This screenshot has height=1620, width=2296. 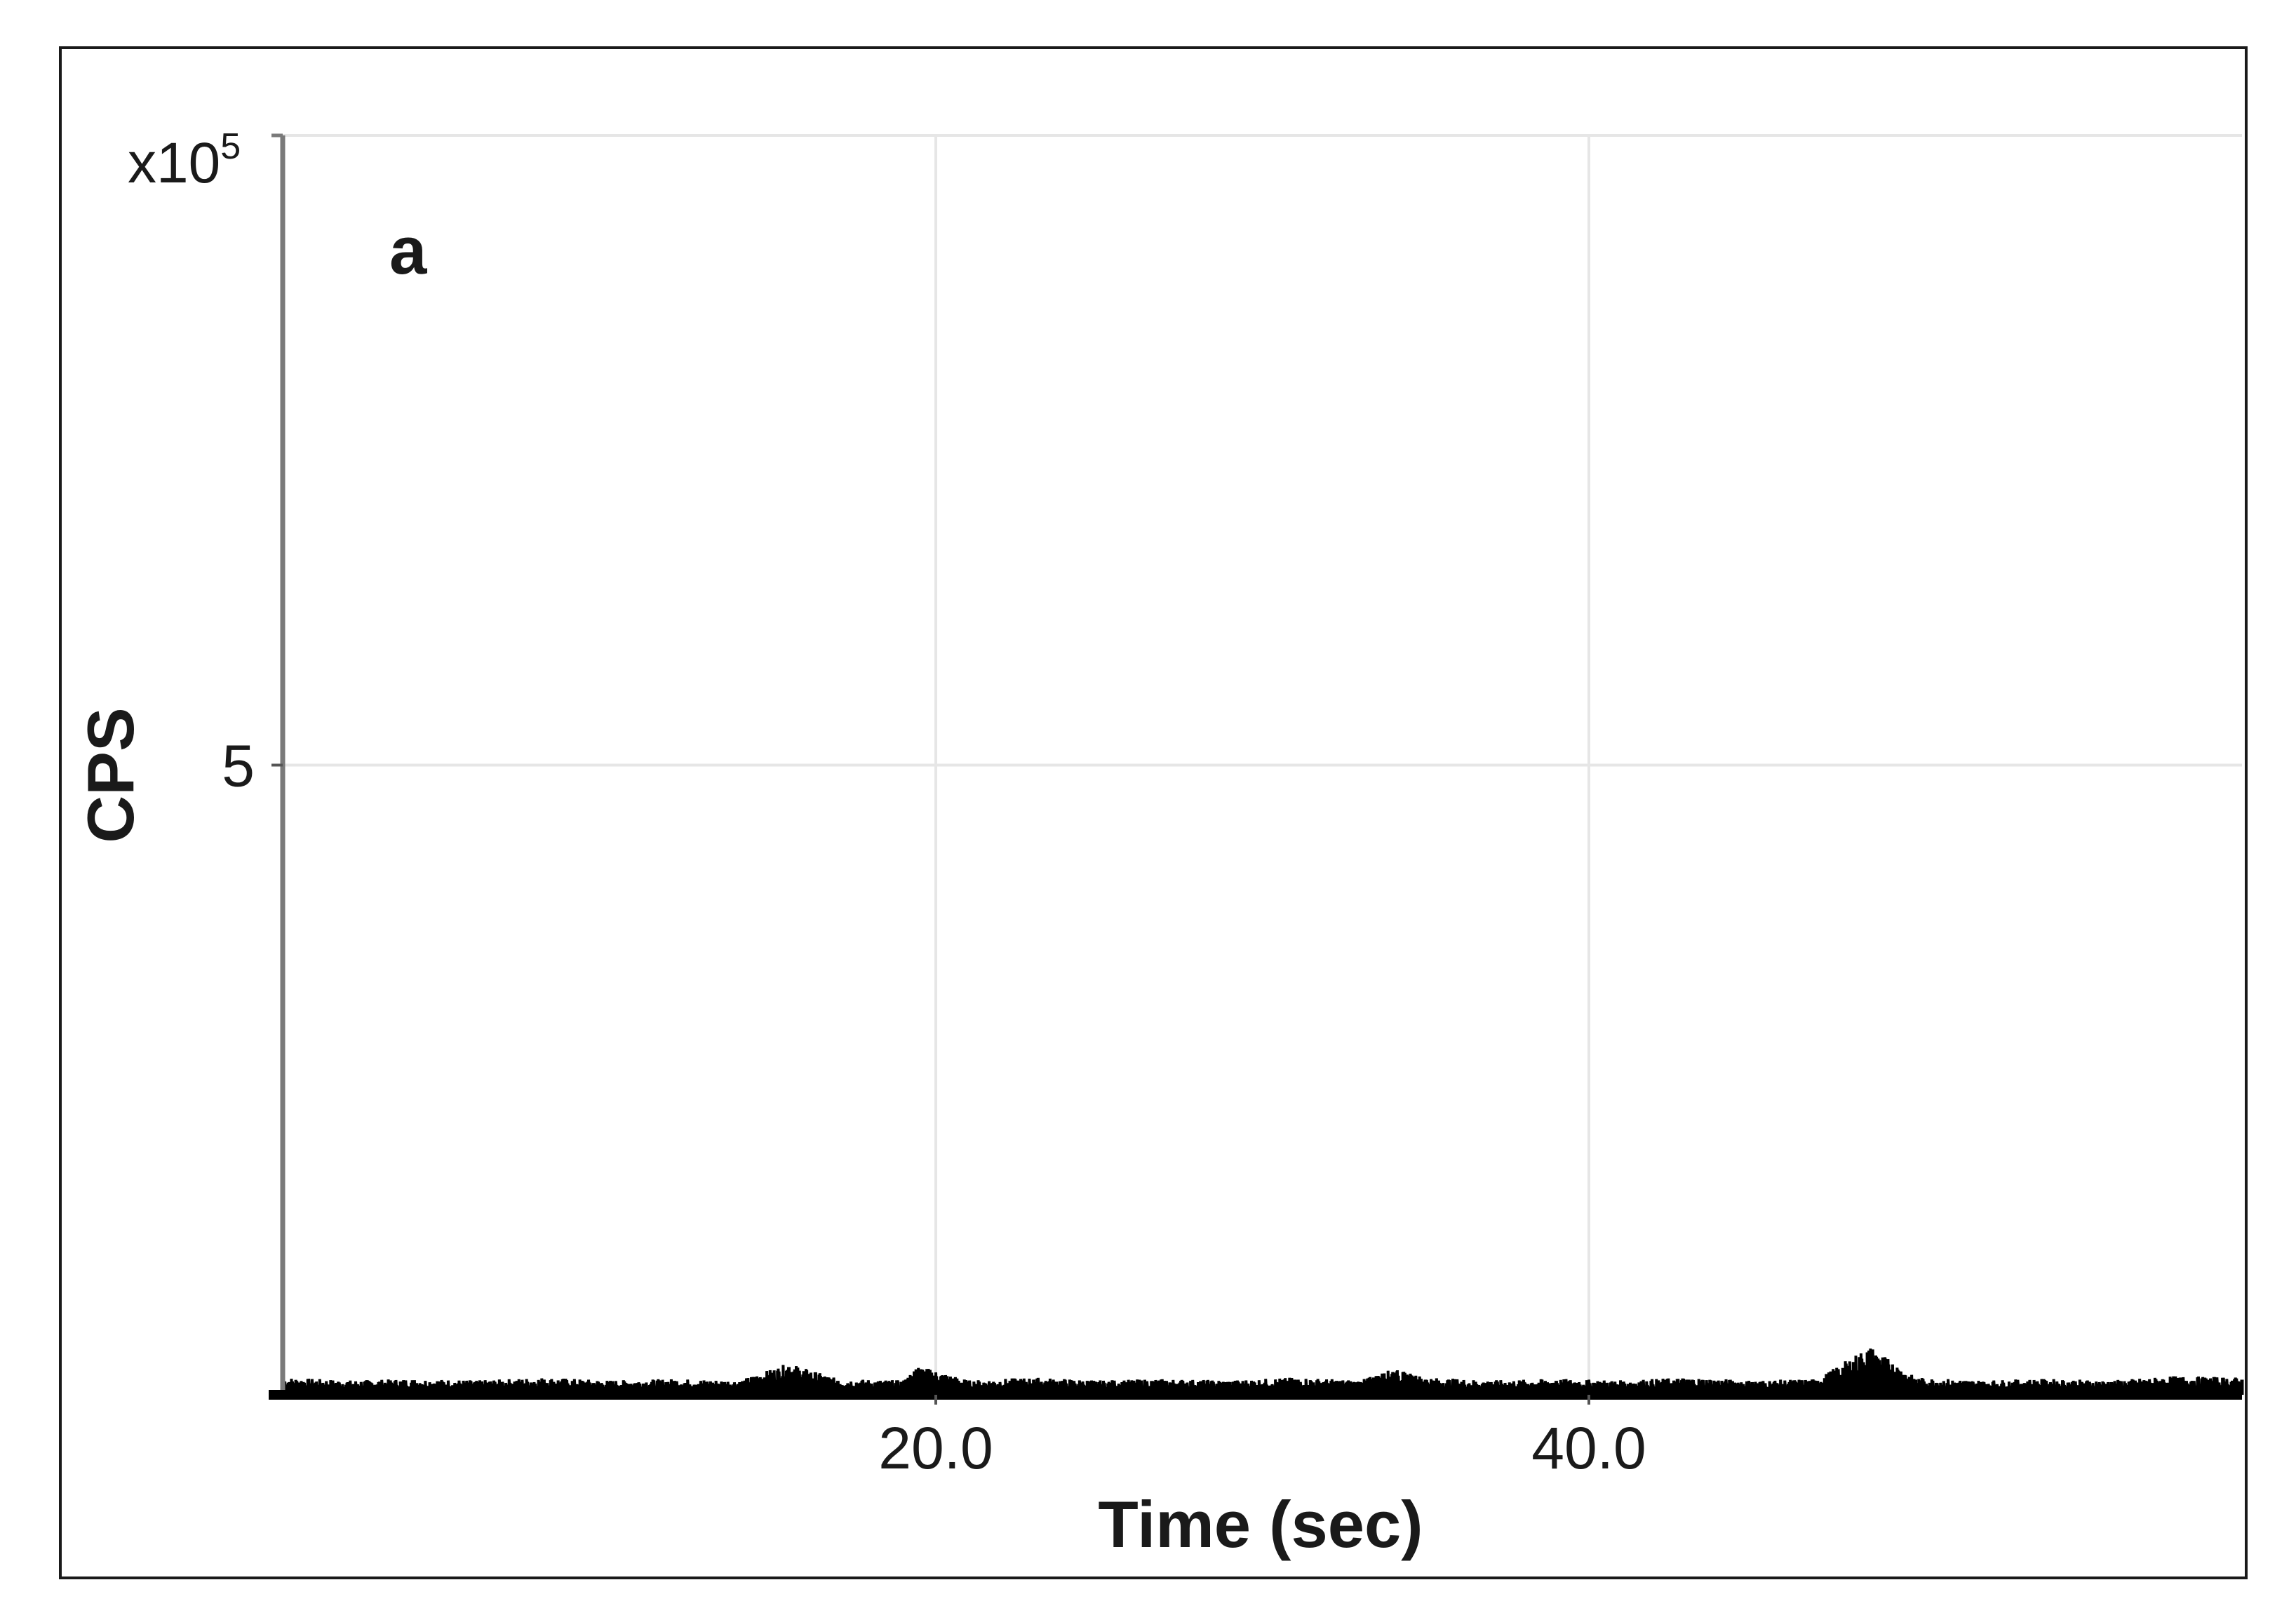 I want to click on x-tick-label: 20.0, so click(x=935, y=1448).